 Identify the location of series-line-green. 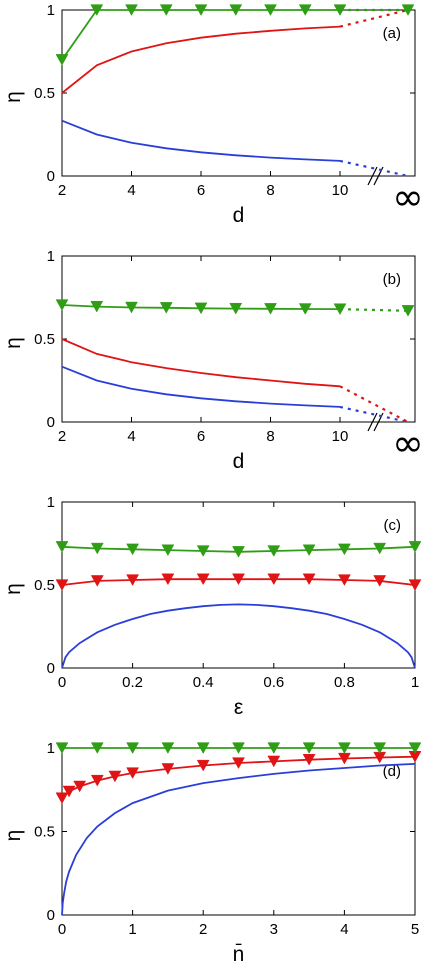
(200, 35).